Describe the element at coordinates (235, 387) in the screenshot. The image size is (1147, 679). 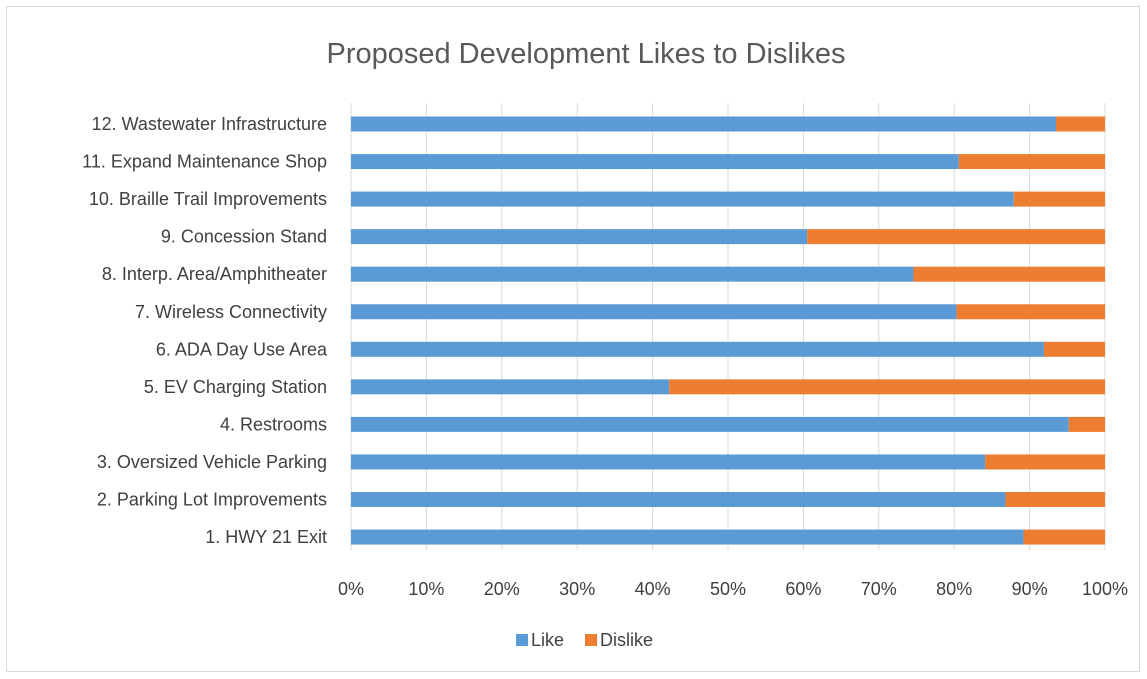
I see `category-label: 5. EV Charging Station` at that location.